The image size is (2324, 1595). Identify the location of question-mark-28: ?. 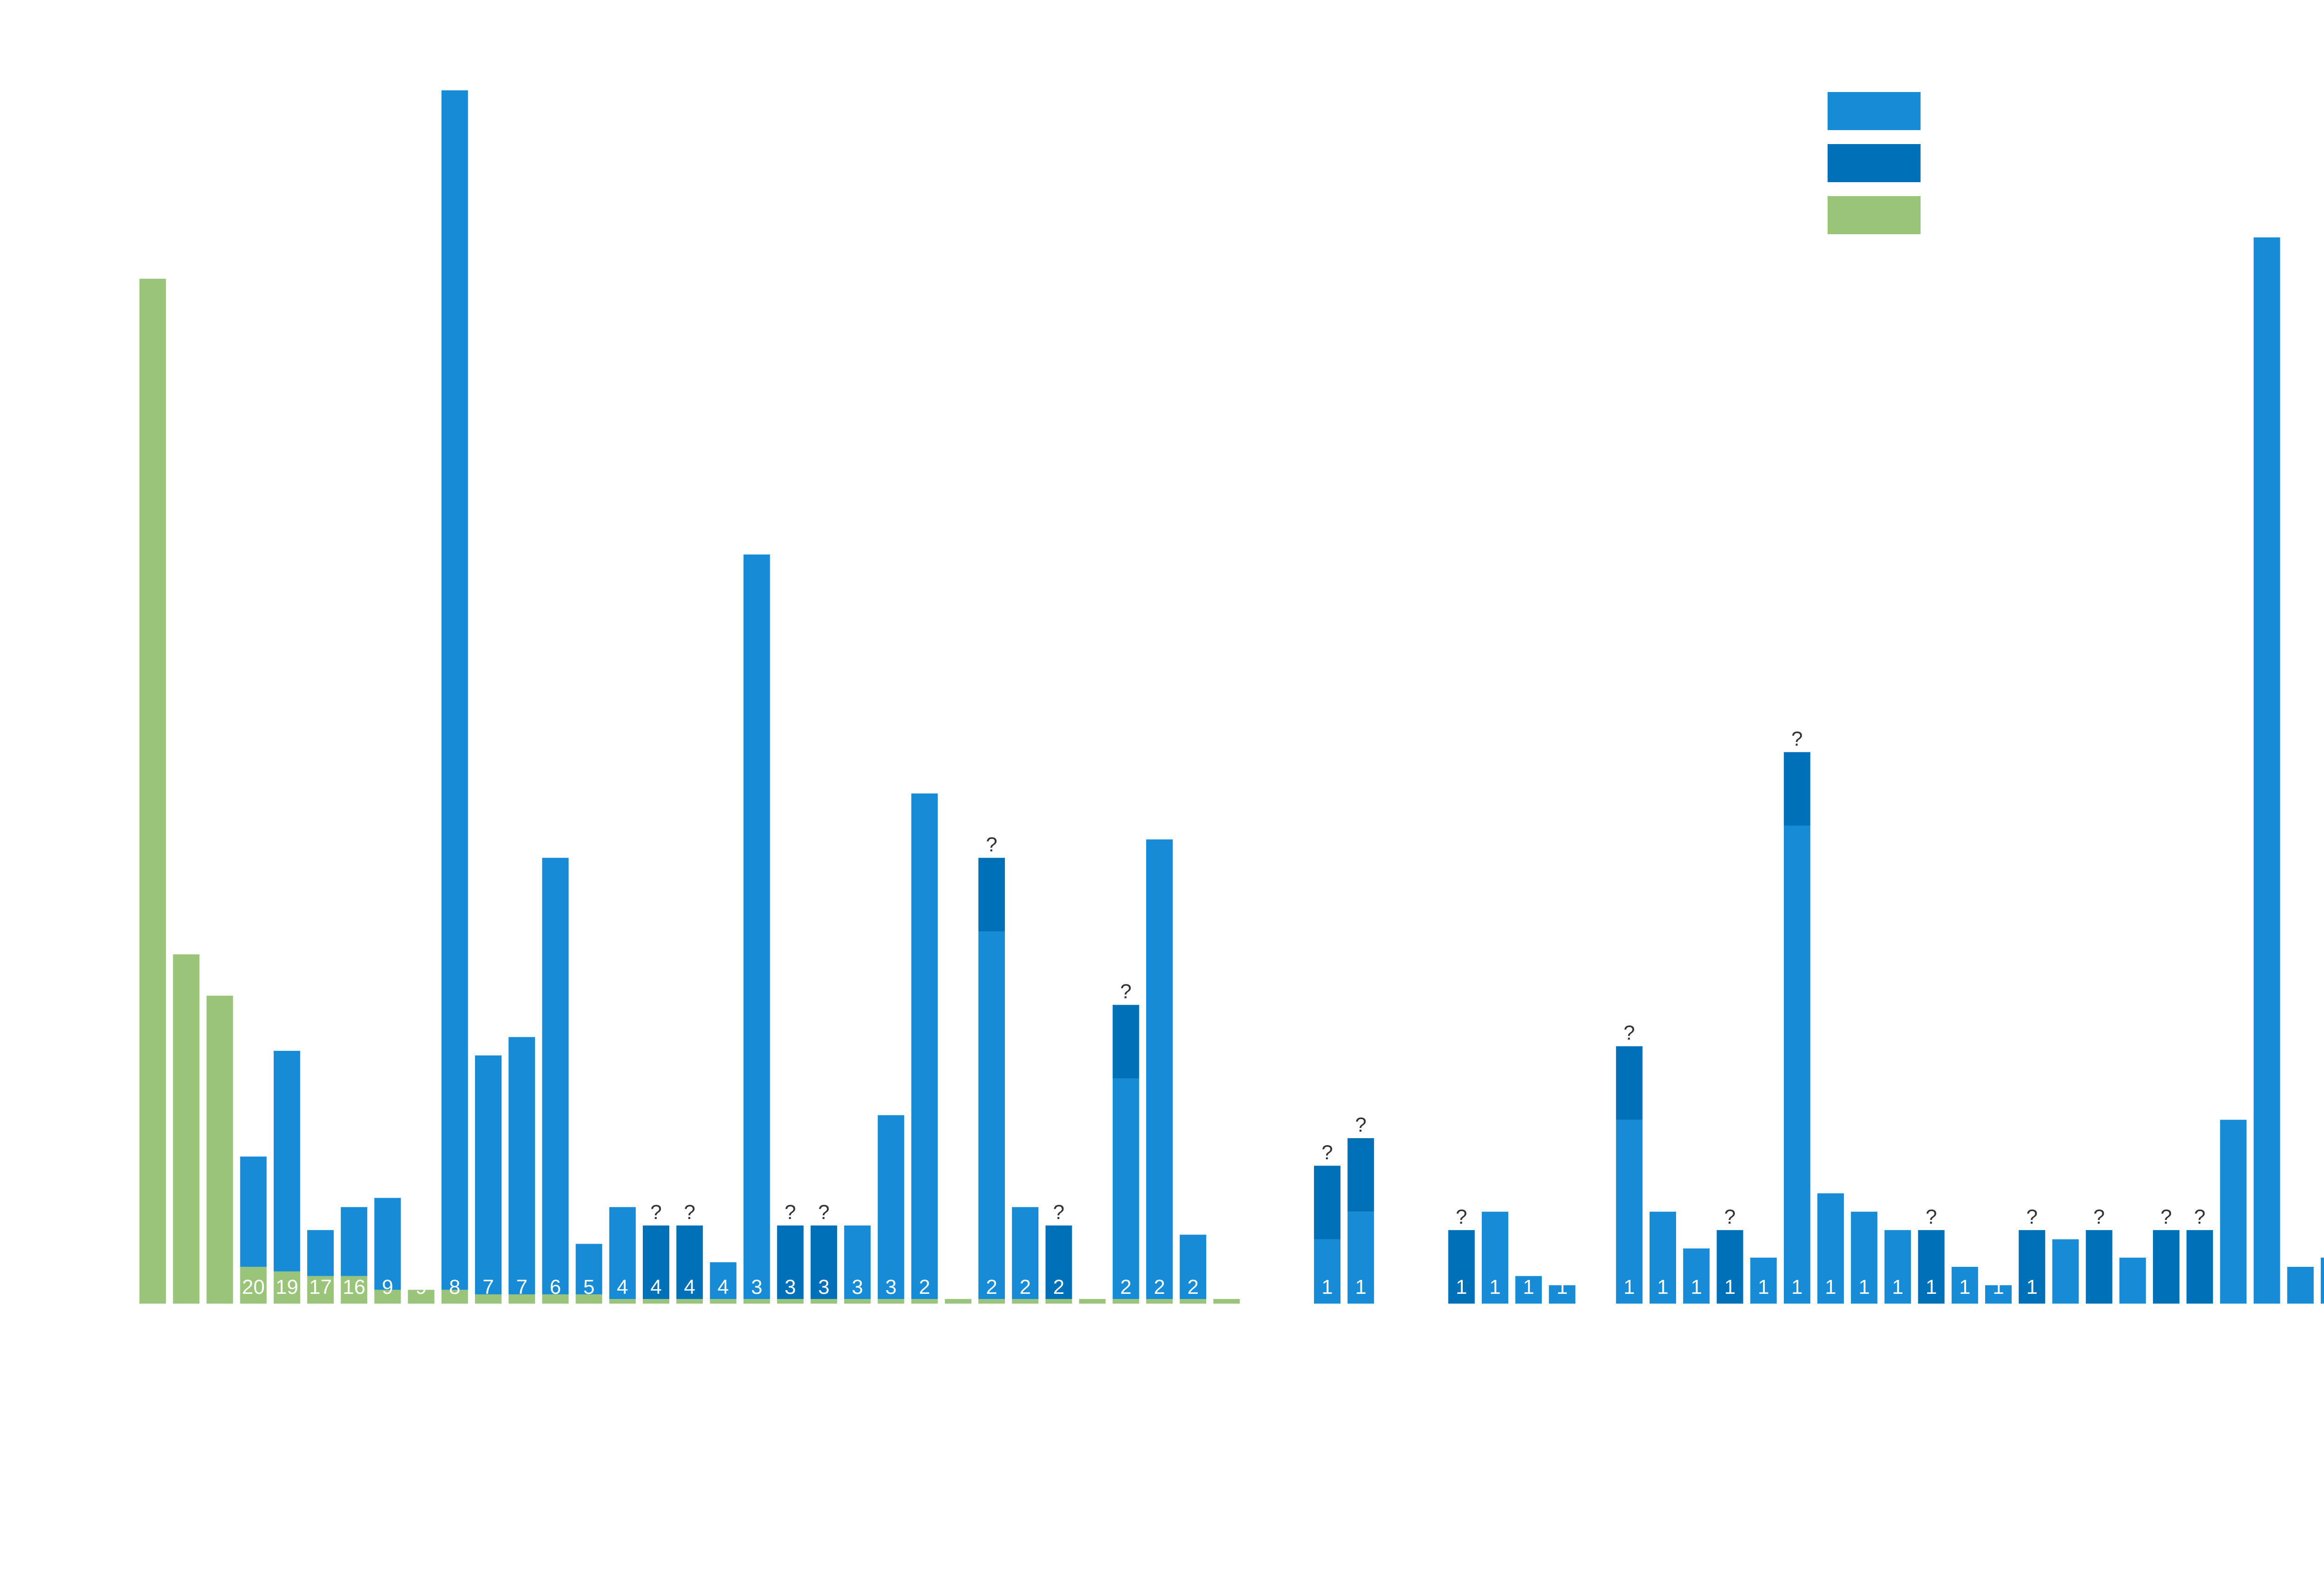
(1058, 1212).